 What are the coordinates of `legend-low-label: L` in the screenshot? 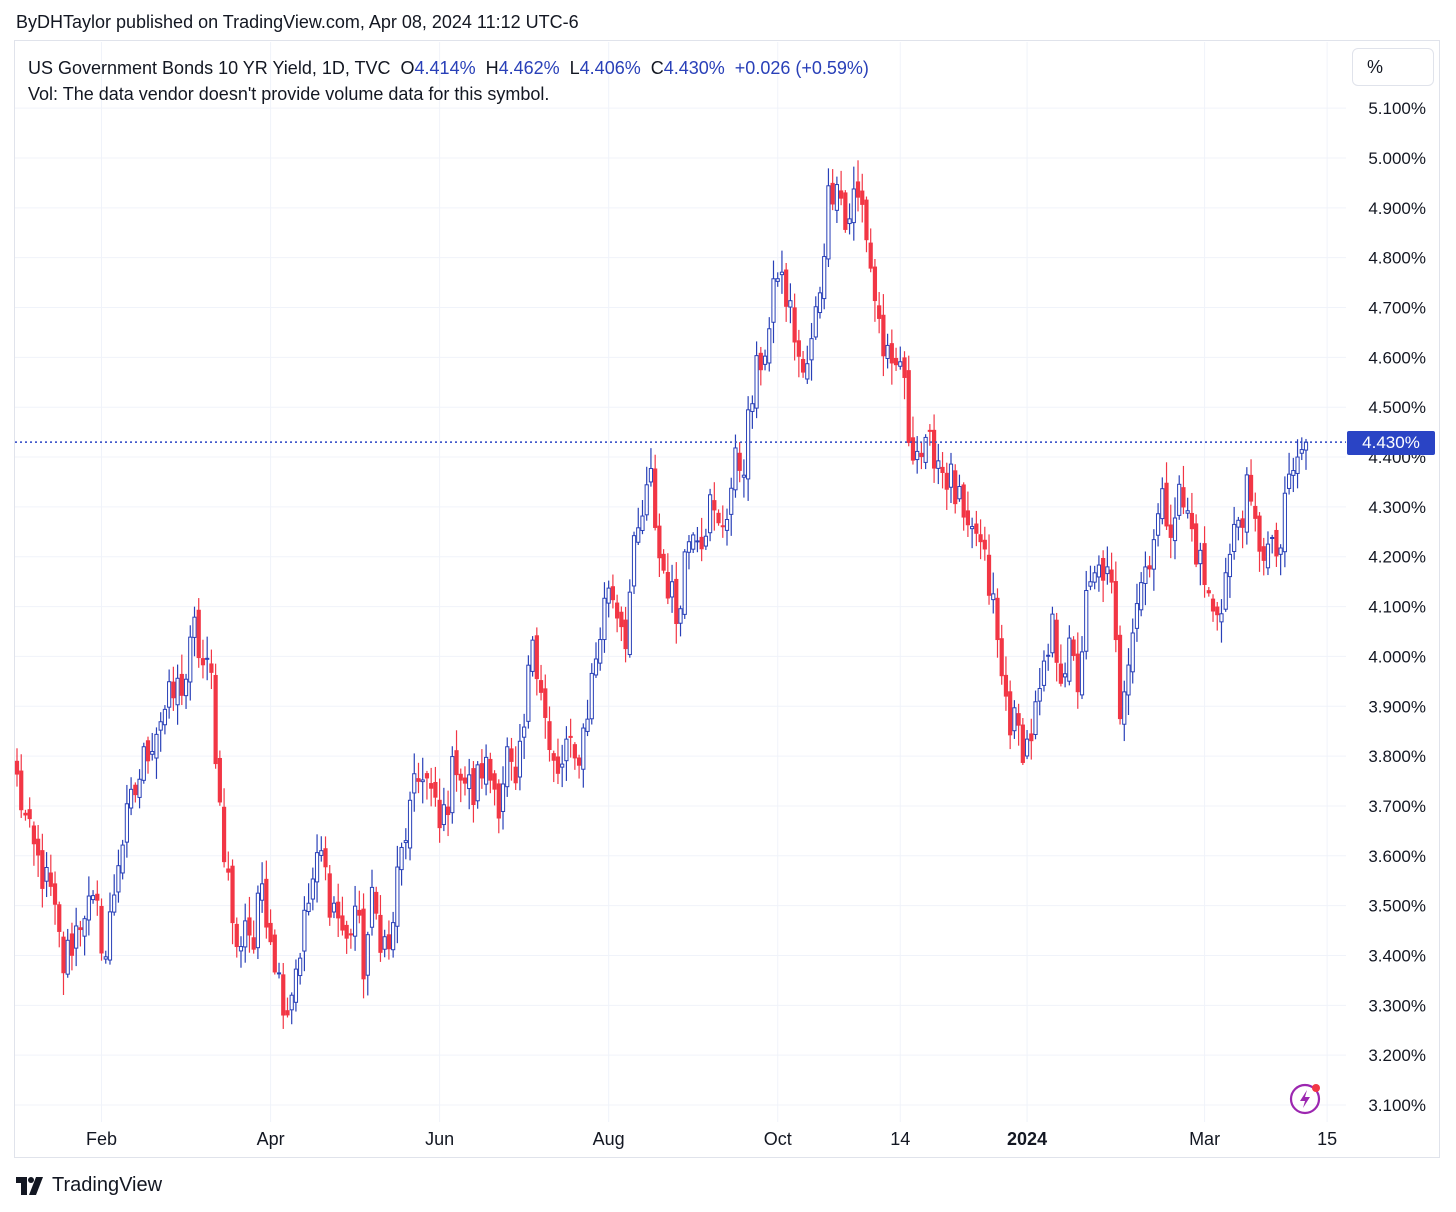 It's located at (574, 68).